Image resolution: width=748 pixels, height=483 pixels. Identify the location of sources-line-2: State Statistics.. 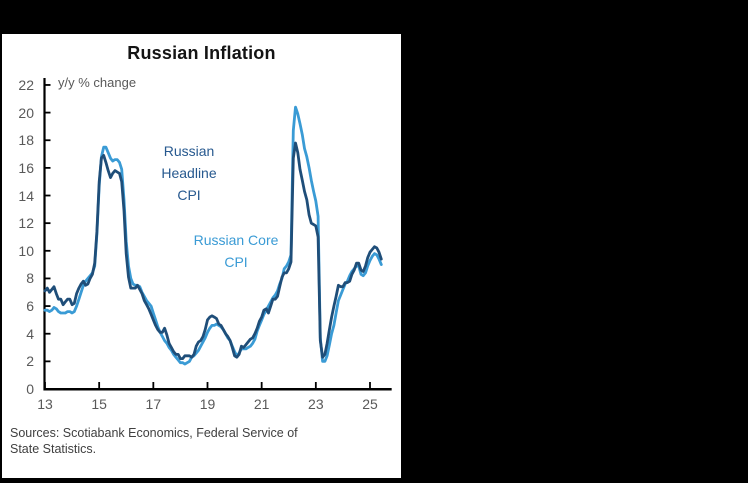
(53, 449).